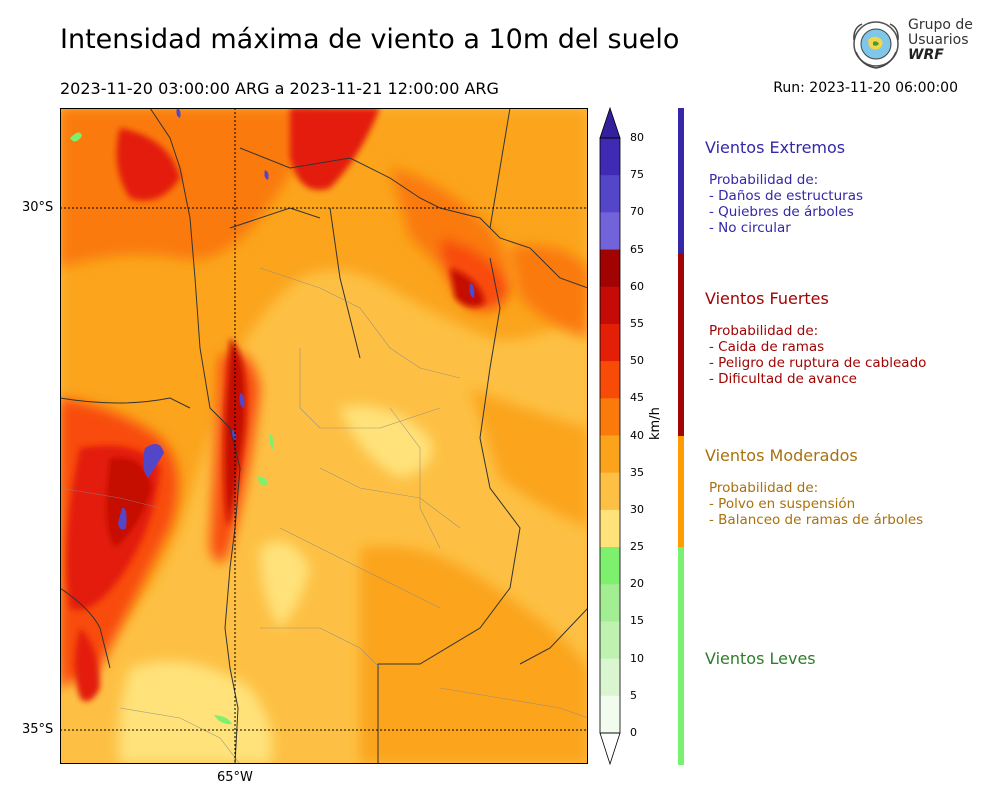  I want to click on model-run-time: Run: 2023-11-20 06:00:00, so click(865, 88).